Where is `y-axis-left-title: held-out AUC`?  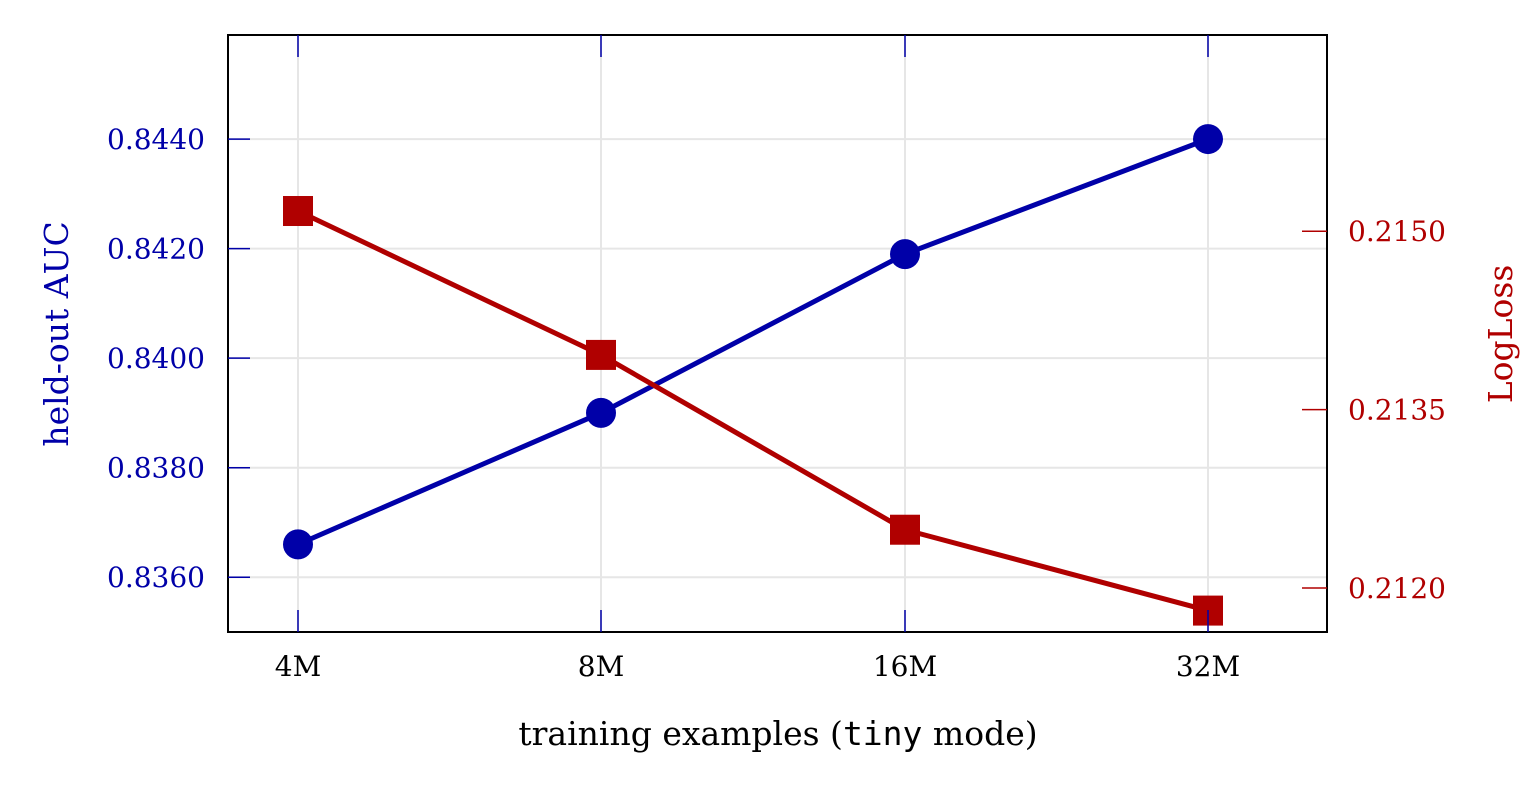
y-axis-left-title: held-out AUC is located at coordinates (56, 333).